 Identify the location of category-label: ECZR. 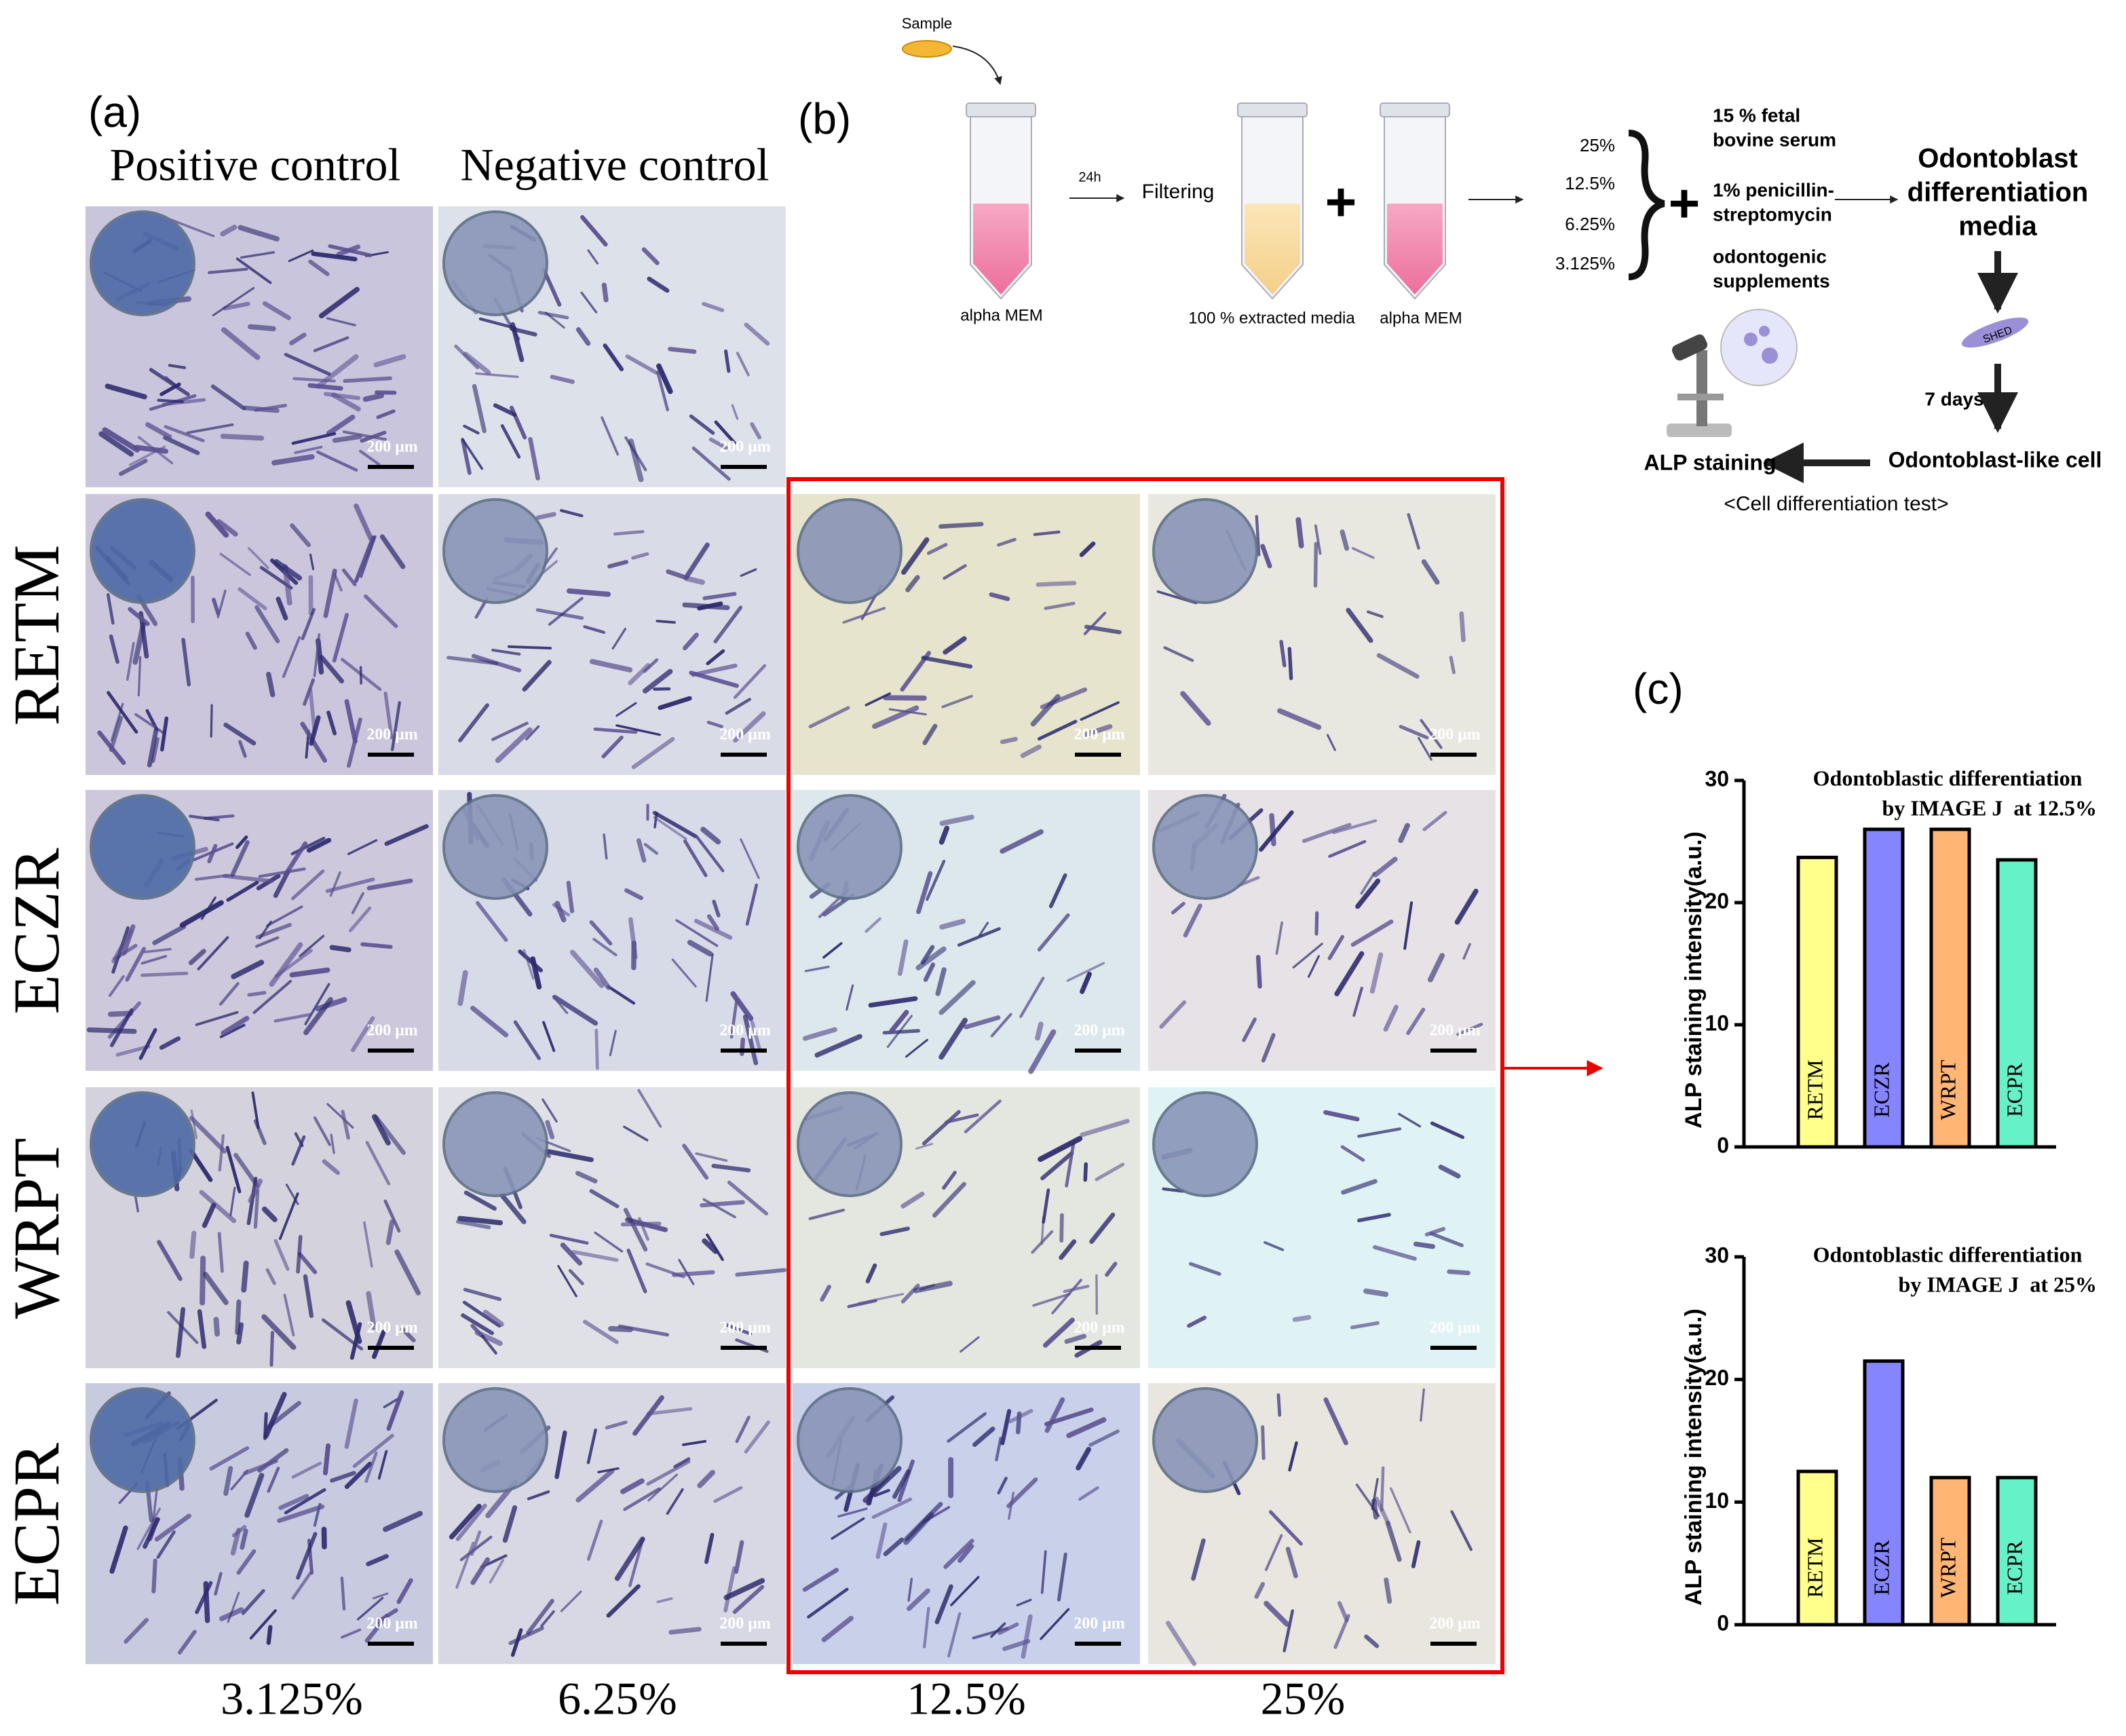
(1881, 1089).